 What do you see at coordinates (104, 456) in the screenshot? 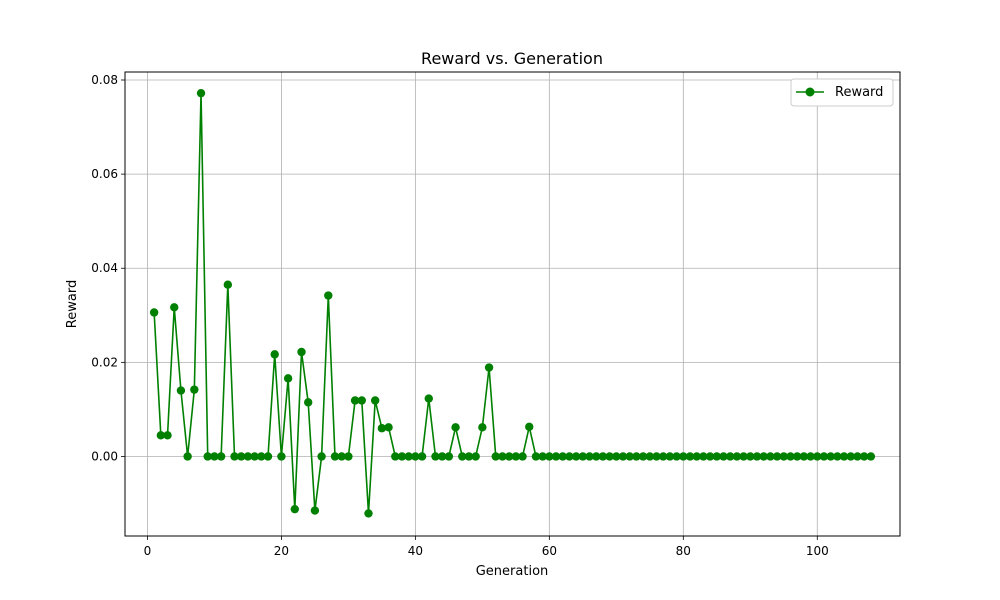
I see `y-tick-label: 0.00` at bounding box center [104, 456].